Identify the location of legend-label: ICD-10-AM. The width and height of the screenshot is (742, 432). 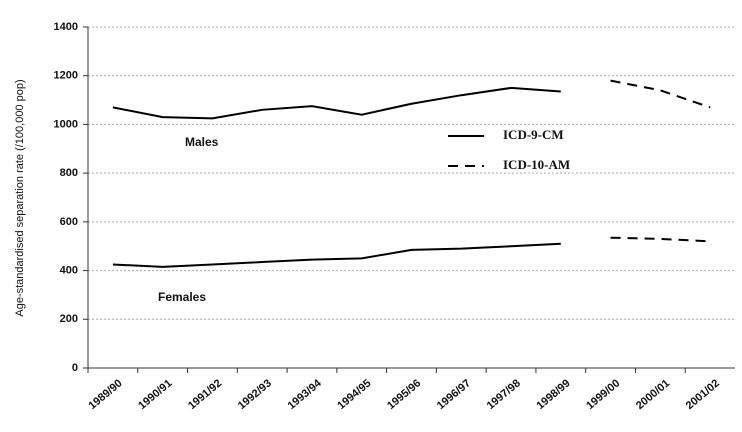
(536, 164).